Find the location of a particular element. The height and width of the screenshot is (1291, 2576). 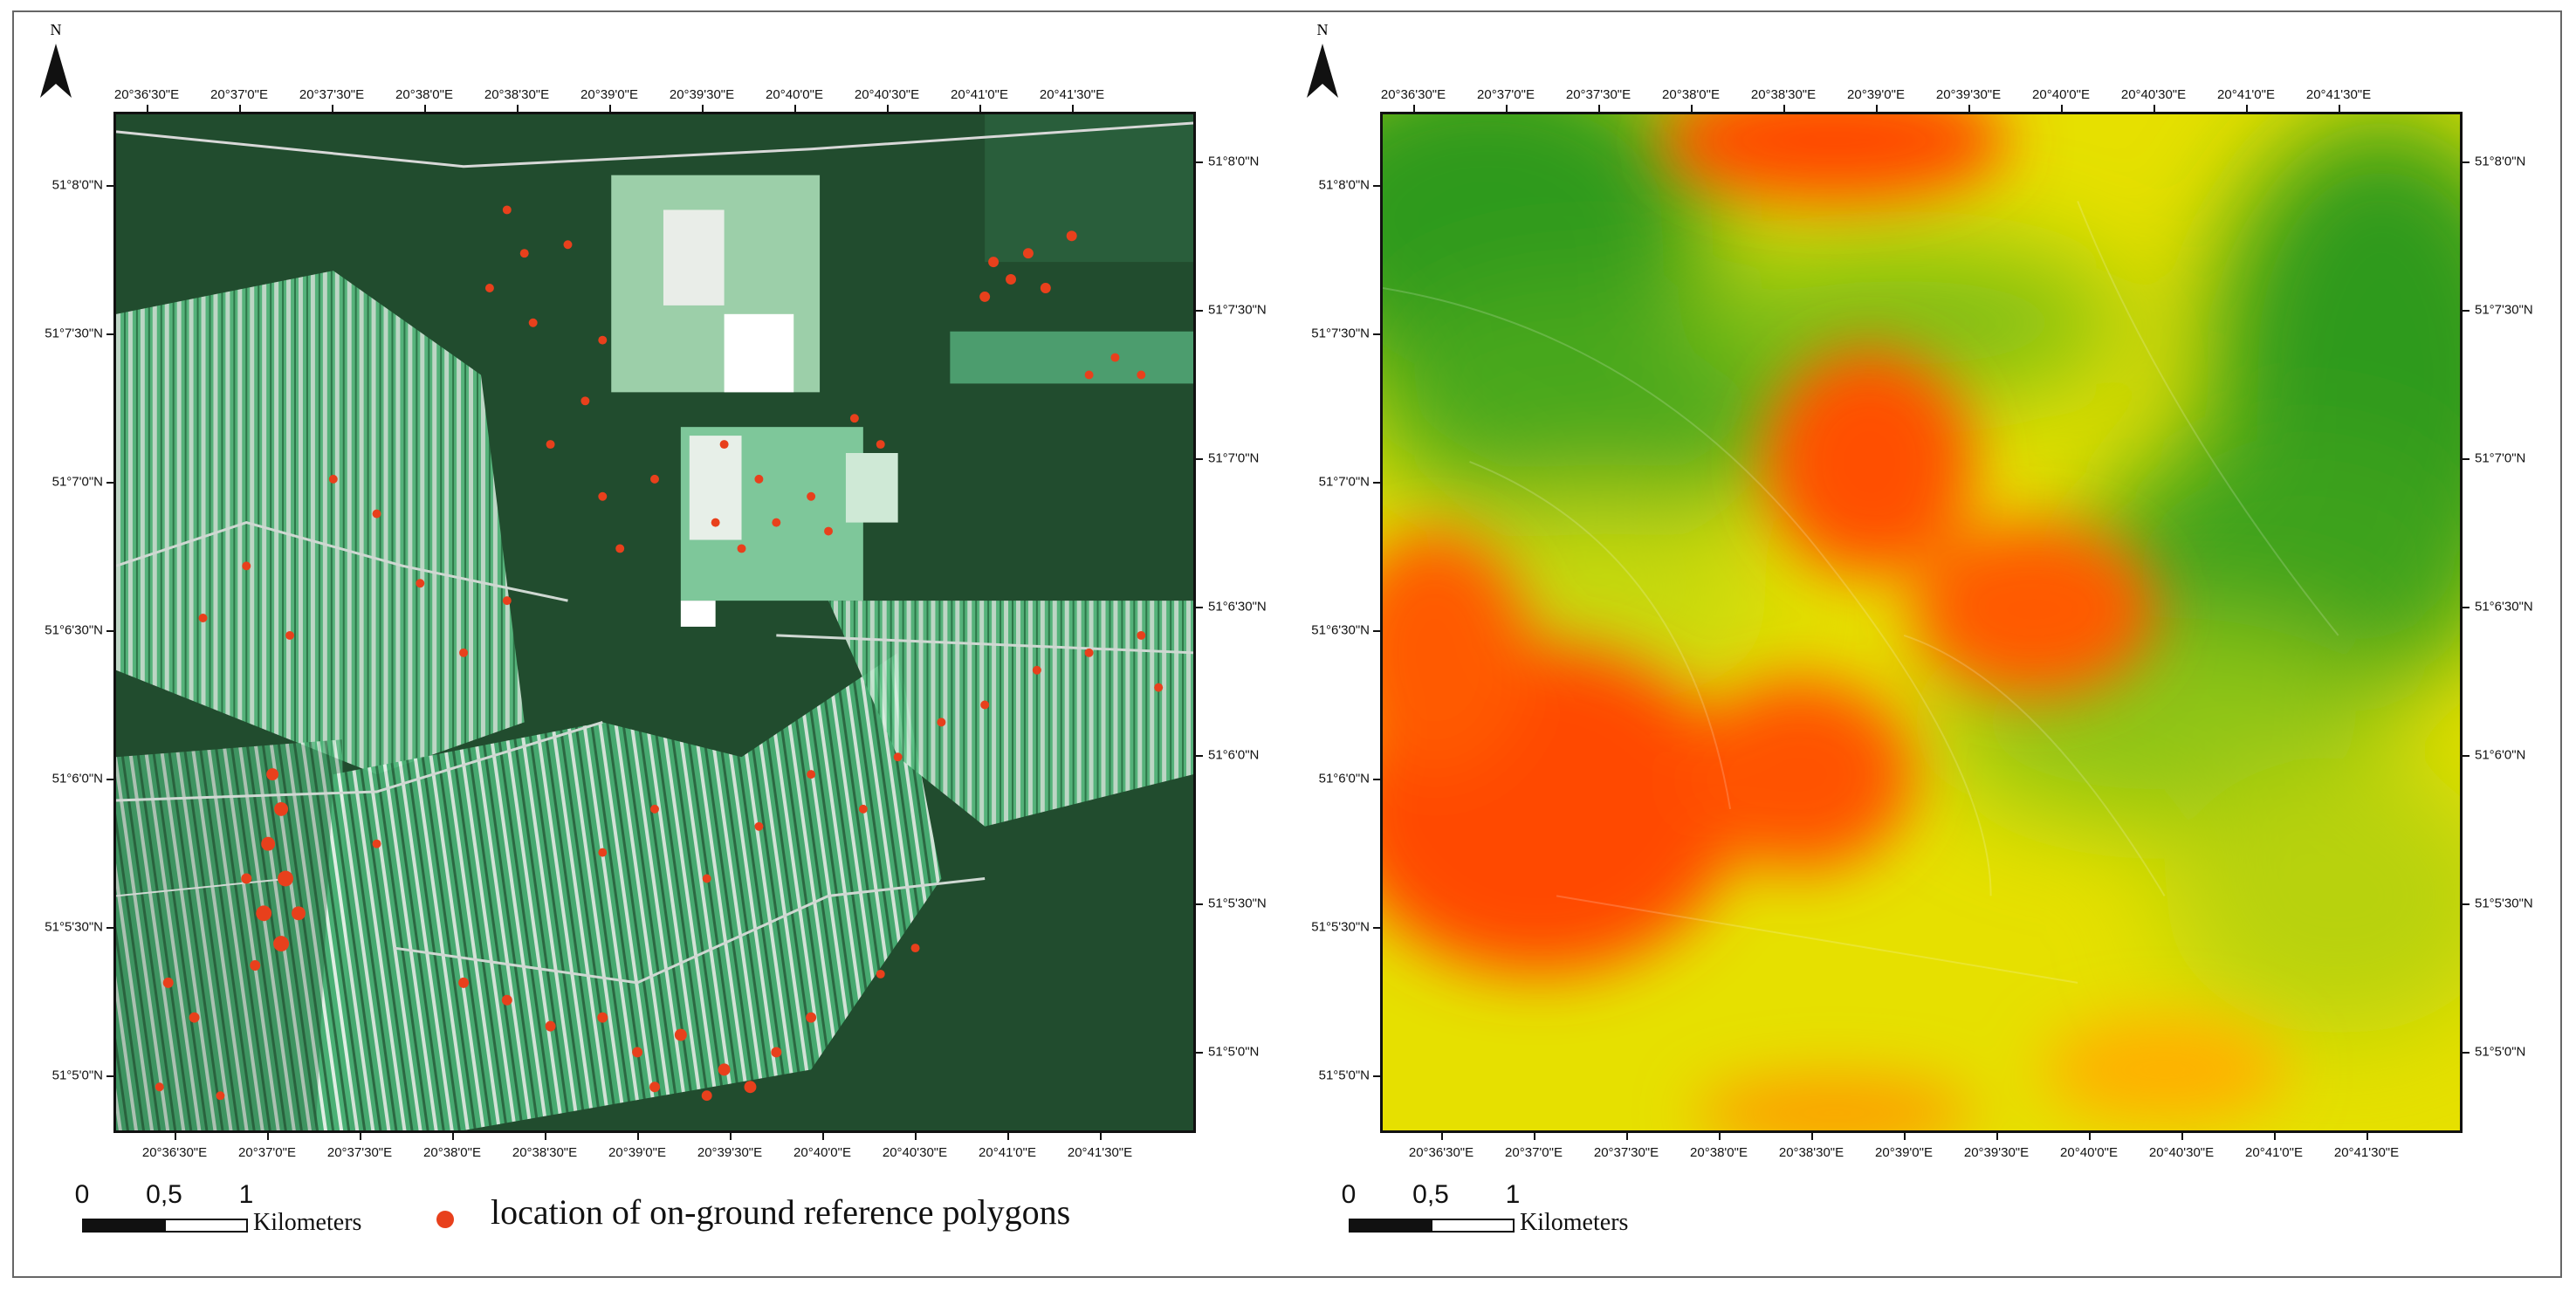

north-arrow-right: N is located at coordinates (1322, 60).